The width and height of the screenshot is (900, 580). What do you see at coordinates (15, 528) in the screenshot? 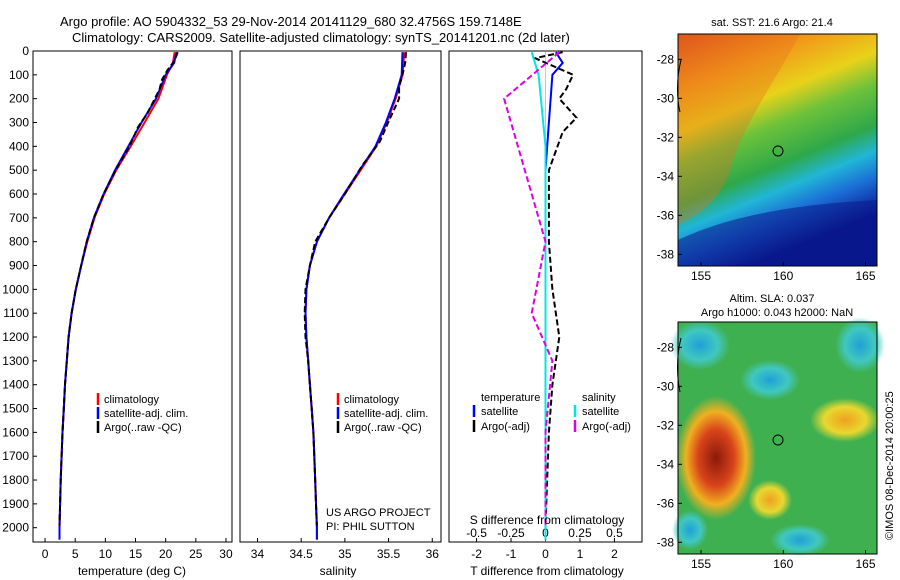
I see `y-tick-label: 2000` at bounding box center [15, 528].